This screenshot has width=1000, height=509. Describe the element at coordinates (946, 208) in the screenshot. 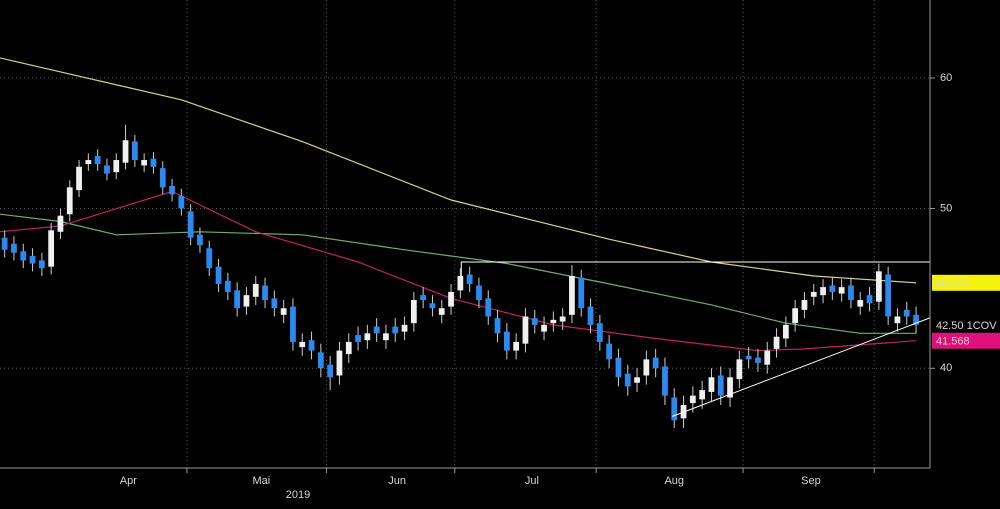

I see `y-tick-label: 50` at that location.